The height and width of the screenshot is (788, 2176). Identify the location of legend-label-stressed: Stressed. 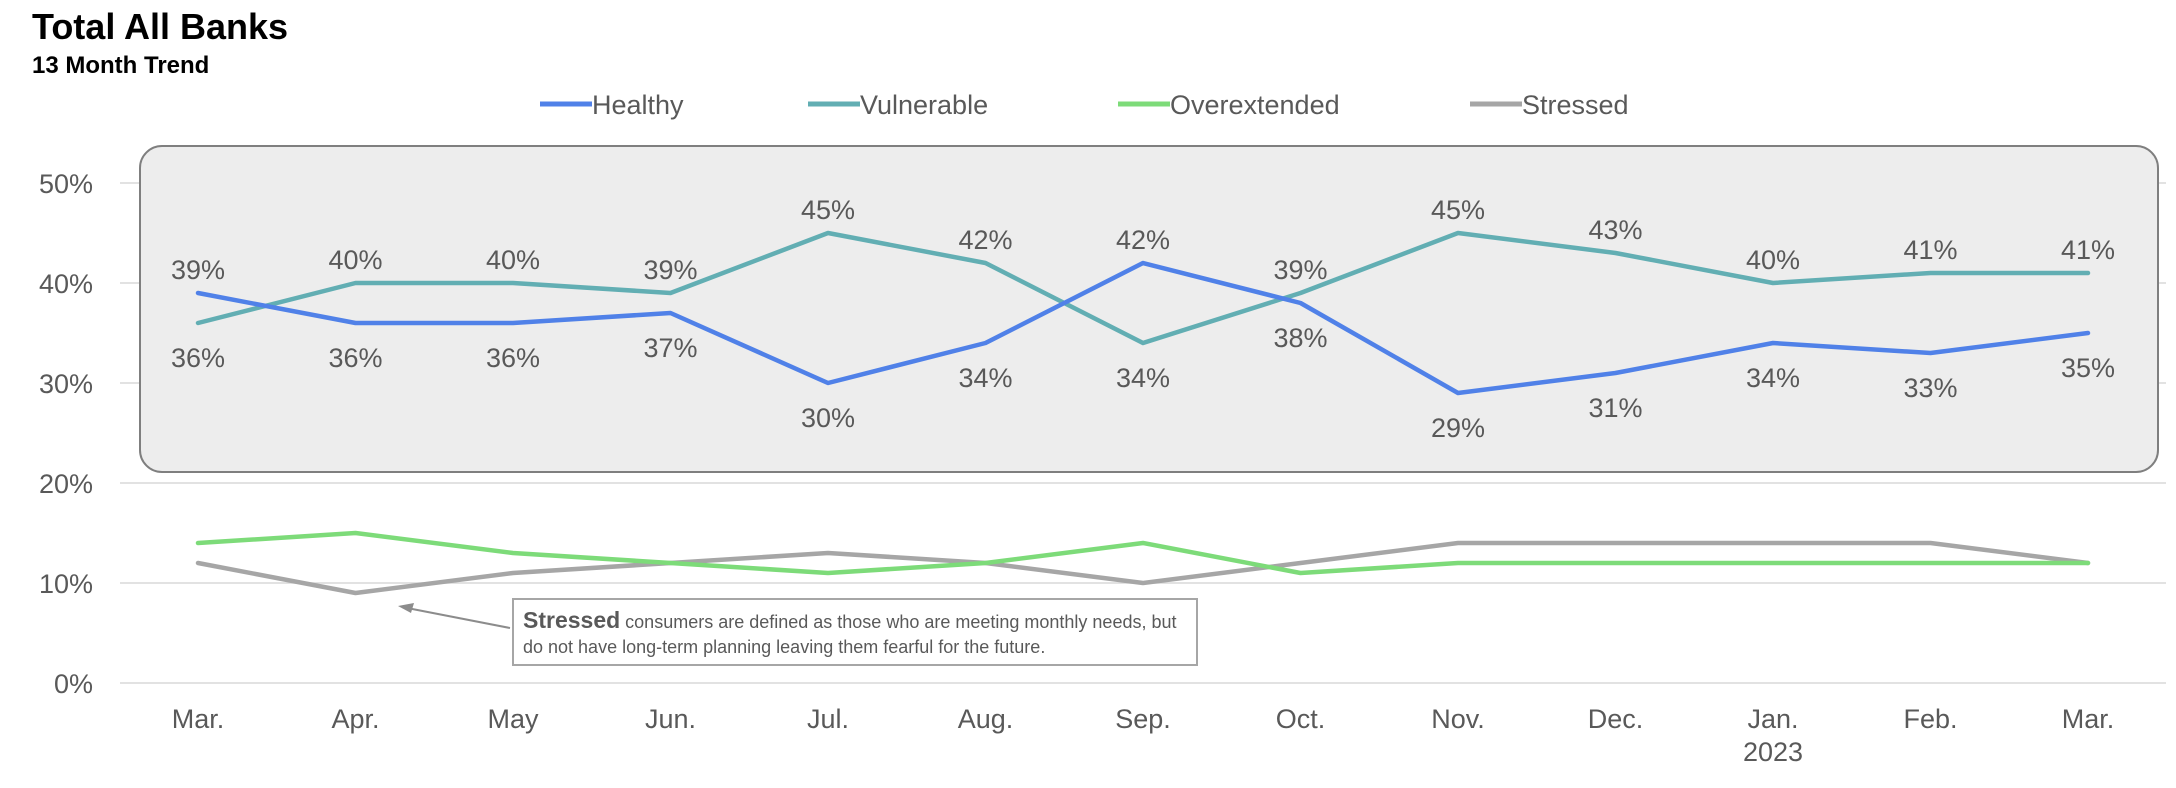
(1575, 105).